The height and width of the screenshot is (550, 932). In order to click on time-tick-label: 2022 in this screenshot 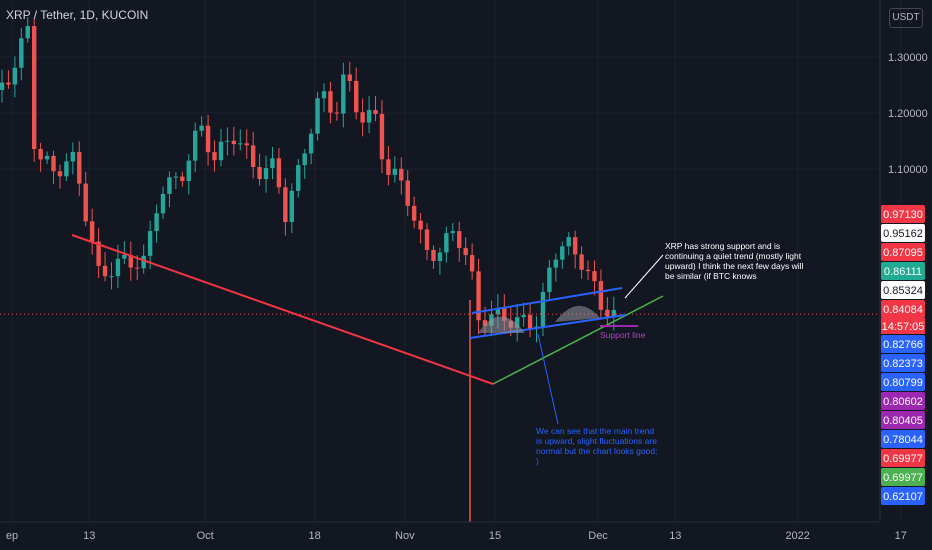, I will do `click(797, 536)`.